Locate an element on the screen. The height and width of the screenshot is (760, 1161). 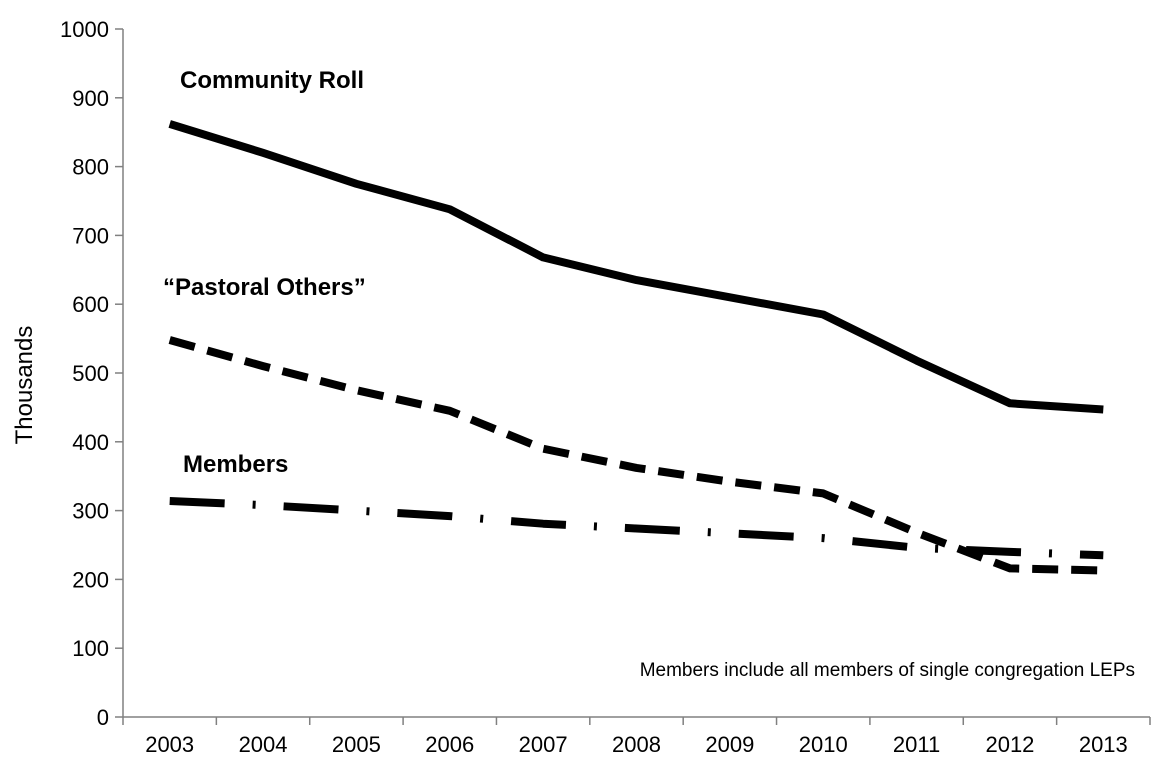
x-tick-label: 2007 is located at coordinates (543, 744).